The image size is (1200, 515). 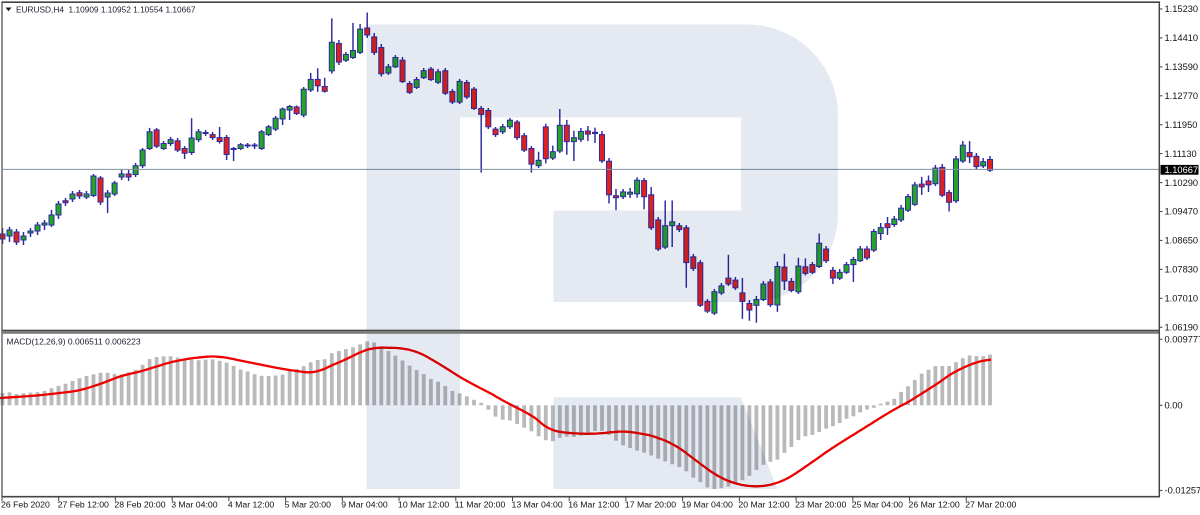 What do you see at coordinates (990, 505) in the screenshot?
I see `svg-text: 27 Mar 20:00` at bounding box center [990, 505].